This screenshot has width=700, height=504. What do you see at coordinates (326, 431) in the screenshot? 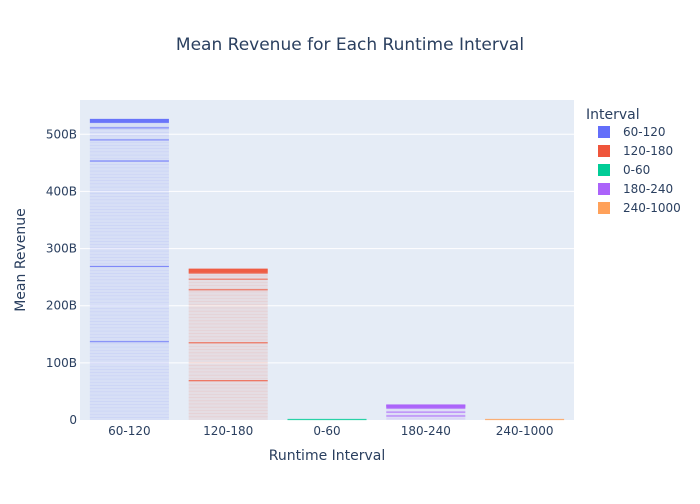
I see `x-tick-label: 0-60` at bounding box center [326, 431].